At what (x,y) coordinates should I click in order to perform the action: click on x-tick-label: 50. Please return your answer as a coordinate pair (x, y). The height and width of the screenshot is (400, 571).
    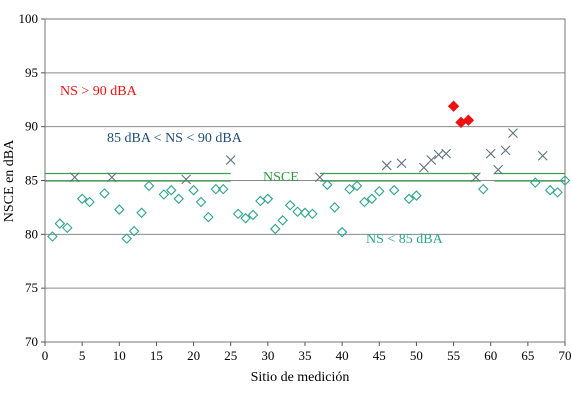
    Looking at the image, I should click on (416, 355).